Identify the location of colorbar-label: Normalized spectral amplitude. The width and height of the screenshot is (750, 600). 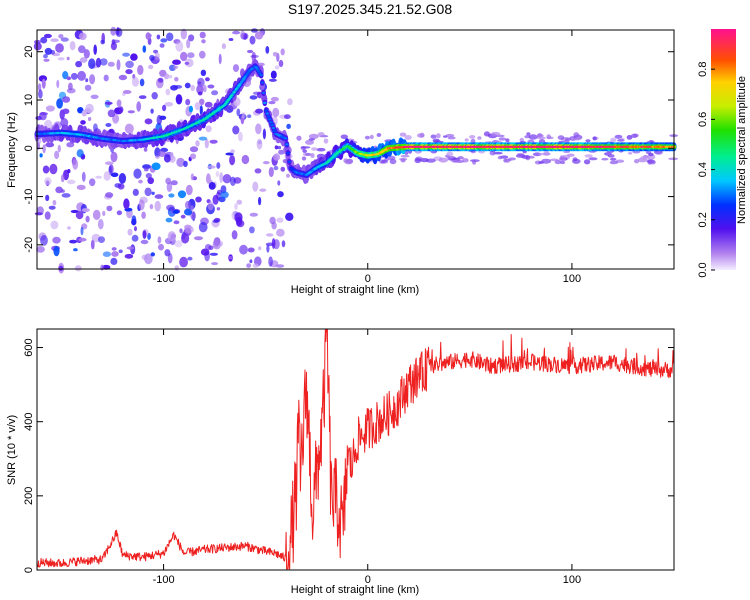
(742, 150).